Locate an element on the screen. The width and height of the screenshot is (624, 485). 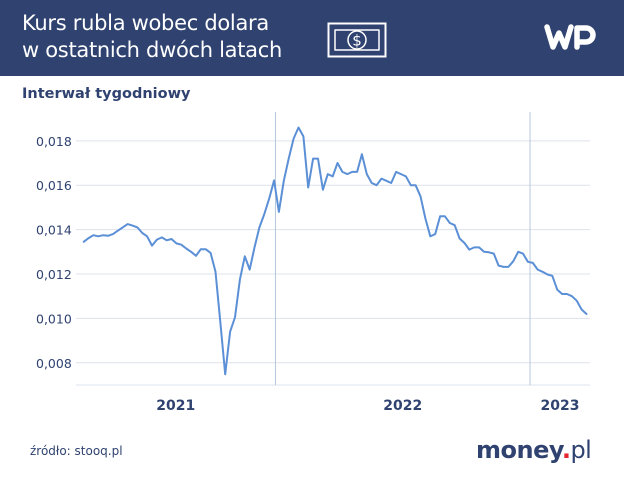
dollar-sign: $ is located at coordinates (357, 41).